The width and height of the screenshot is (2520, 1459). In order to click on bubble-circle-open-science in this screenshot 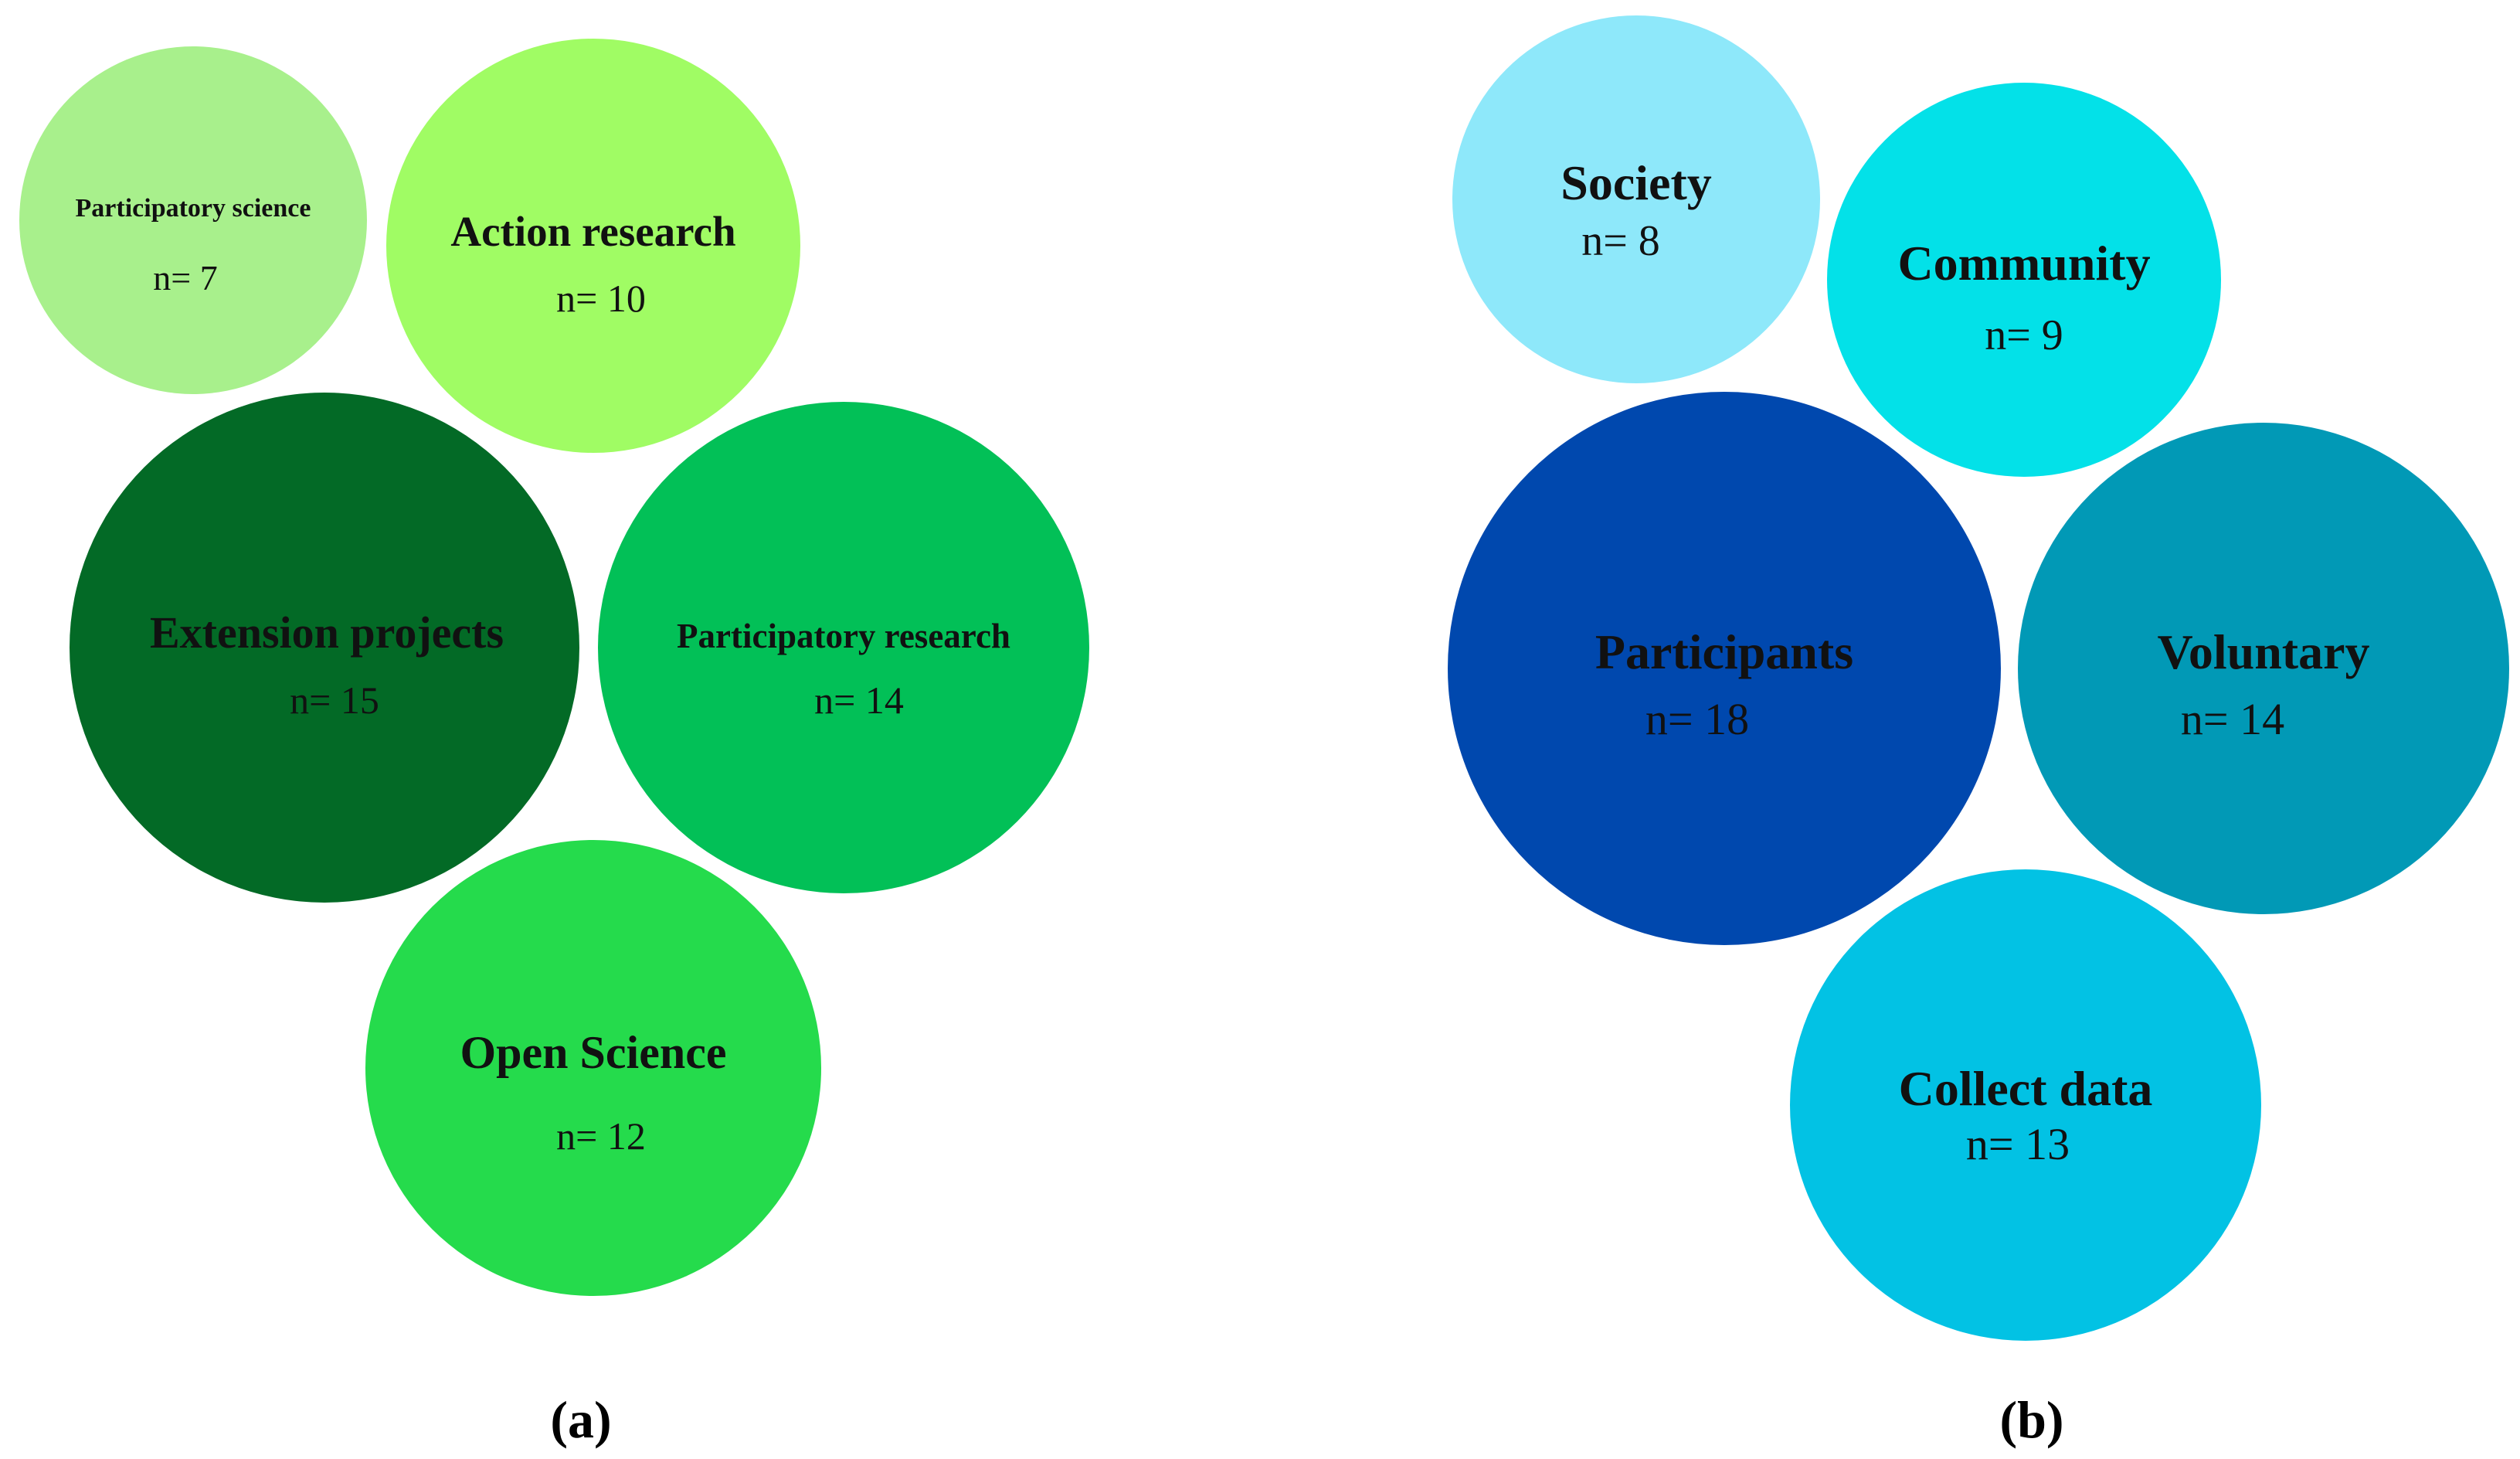, I will do `click(593, 1068)`.